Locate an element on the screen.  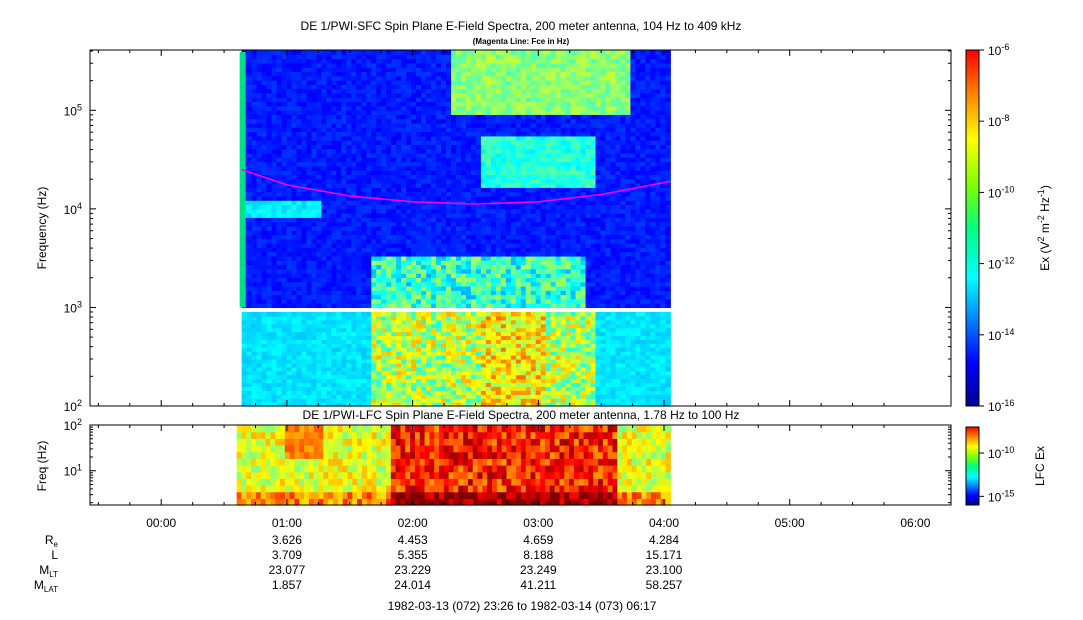
top-colorbar-tick-label: 10⁻⁶ is located at coordinates (998, 50).